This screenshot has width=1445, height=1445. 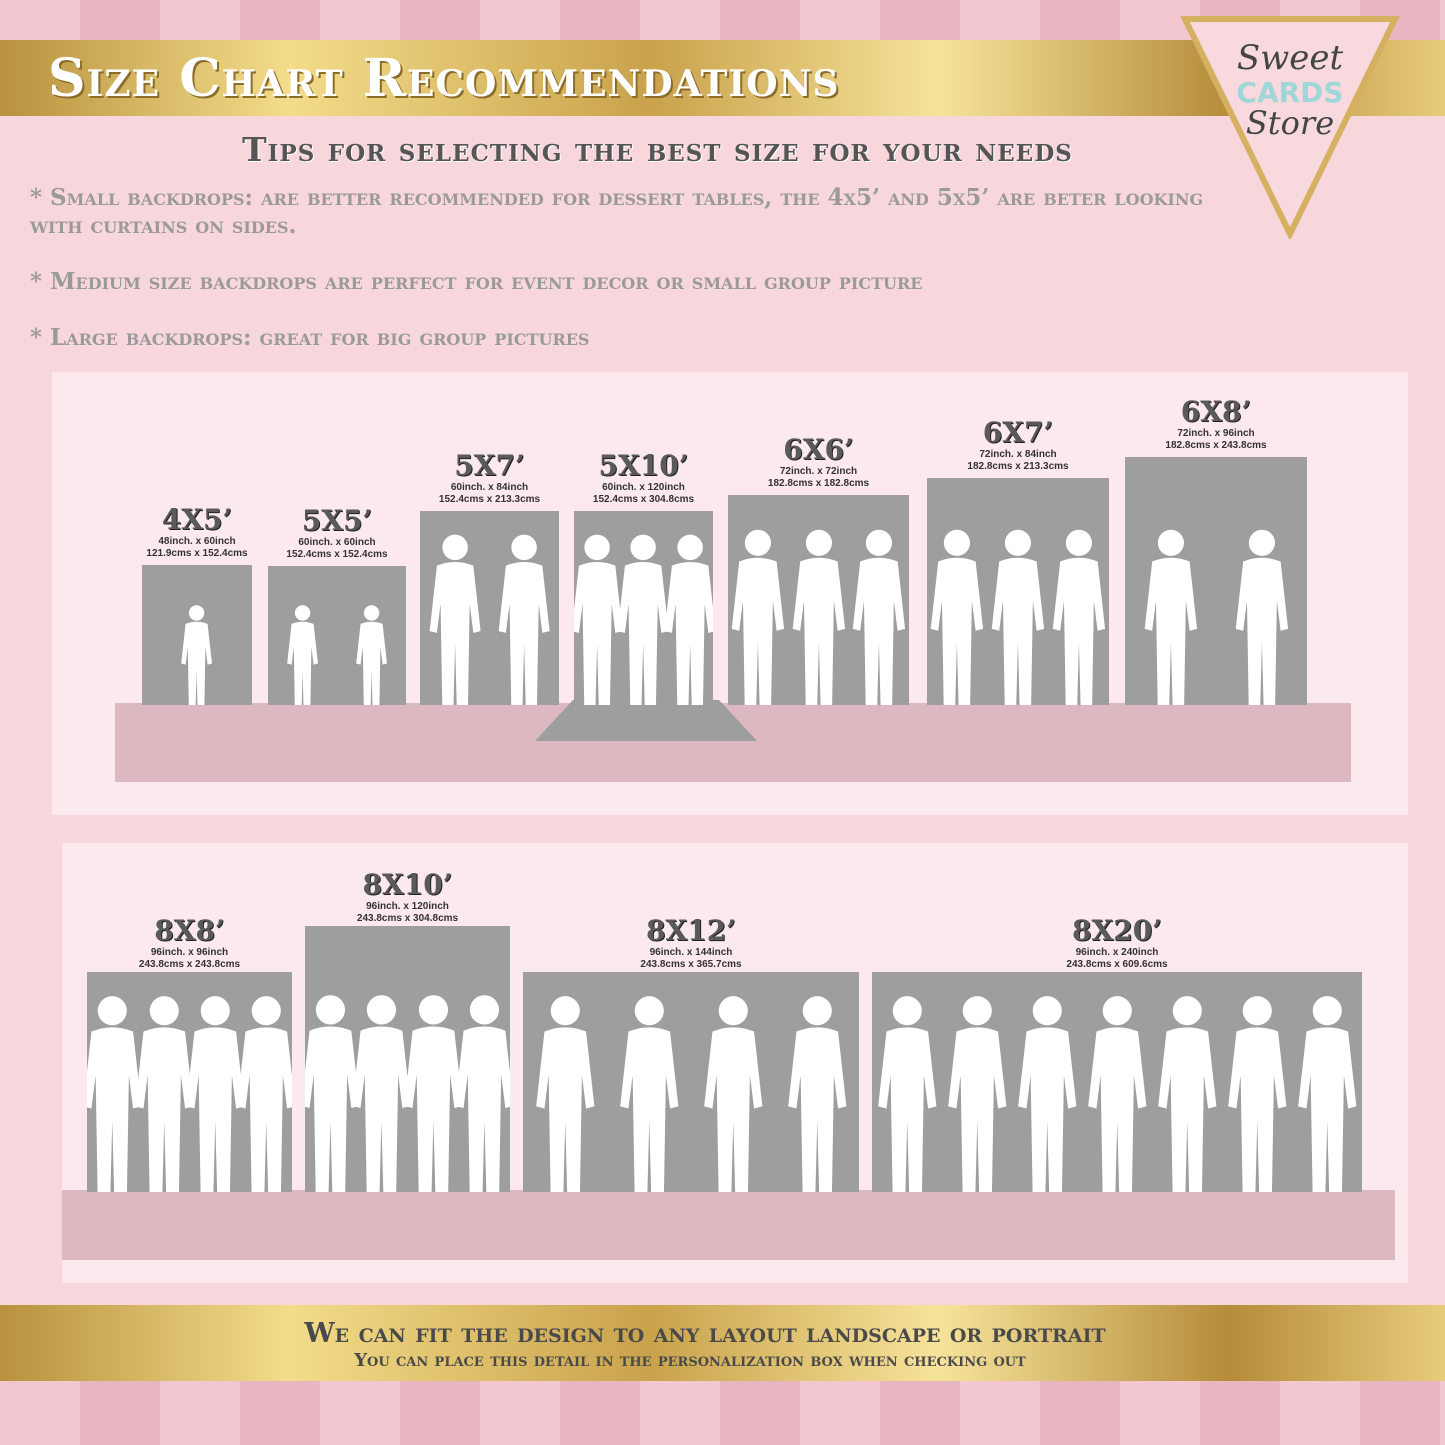 I want to click on size-cms: 243.8cms x 243.8cms, so click(x=189, y=964).